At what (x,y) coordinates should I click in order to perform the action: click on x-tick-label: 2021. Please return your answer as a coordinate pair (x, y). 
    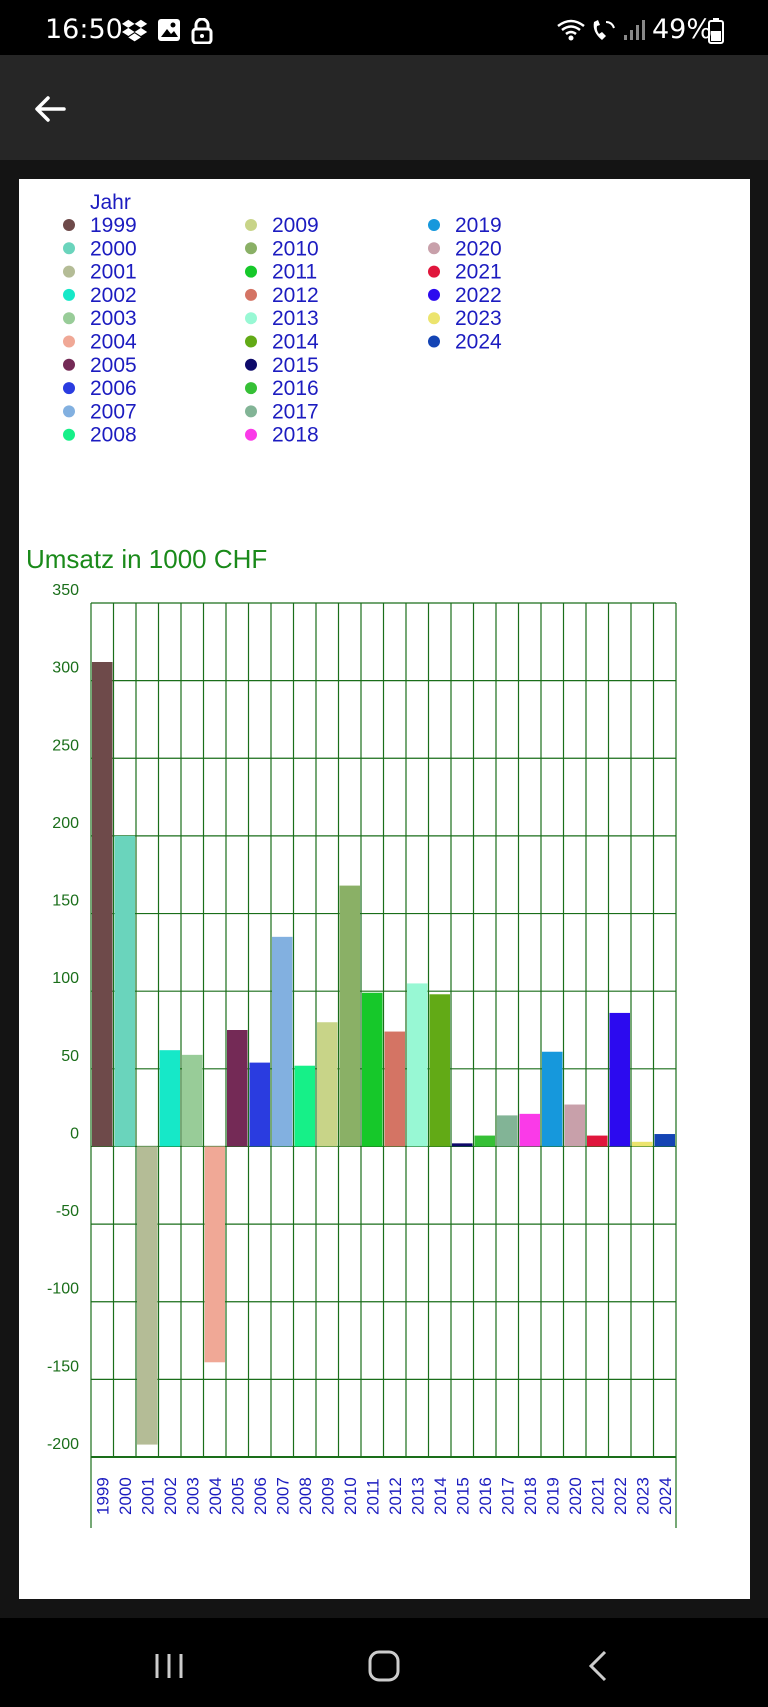
    Looking at the image, I should click on (597, 1496).